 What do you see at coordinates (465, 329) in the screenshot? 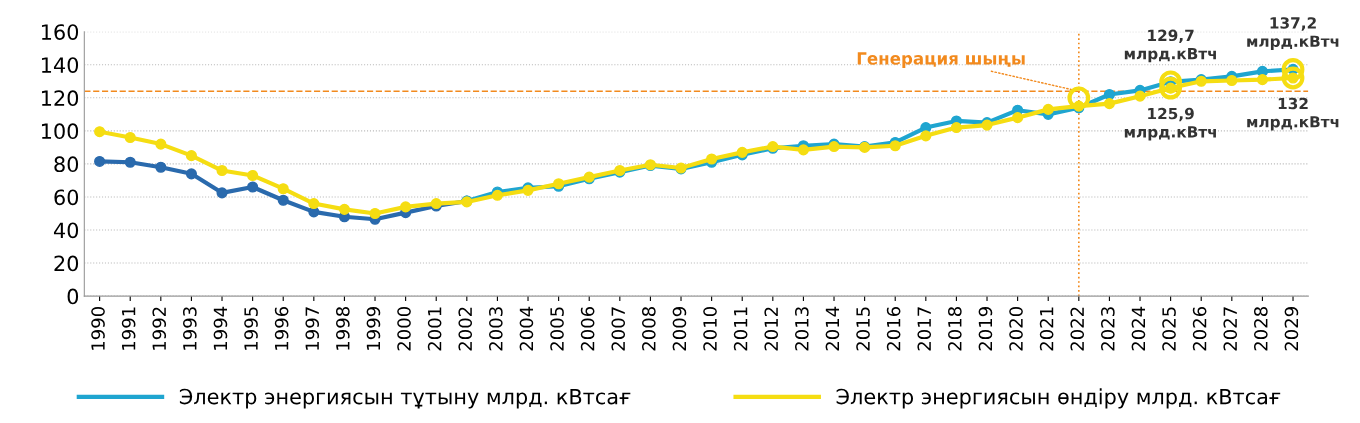
I see `x-tick-label: 2002` at bounding box center [465, 329].